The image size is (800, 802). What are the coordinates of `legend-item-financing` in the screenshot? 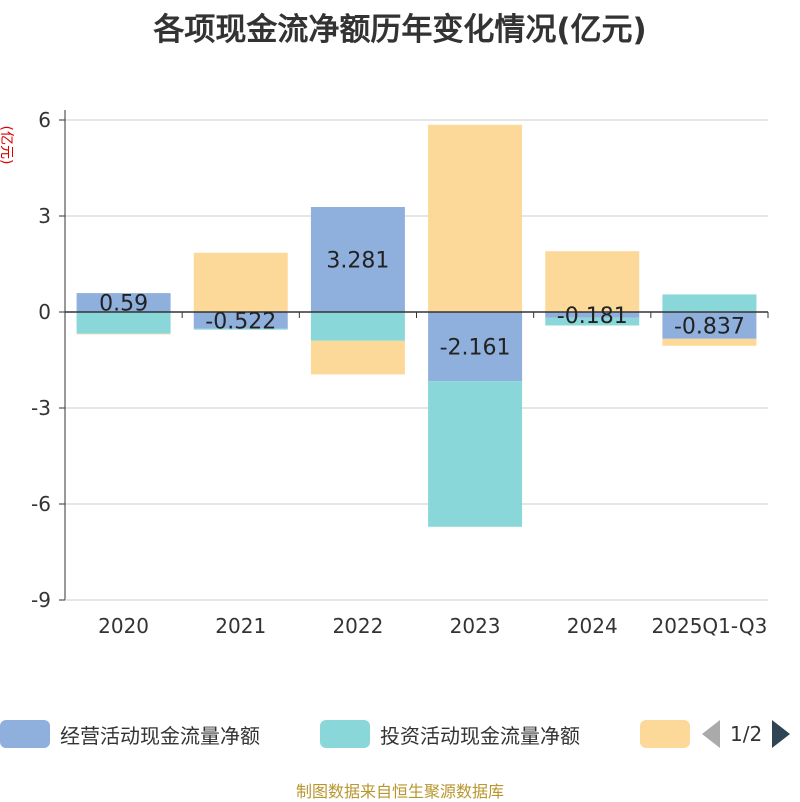 It's located at (670, 734).